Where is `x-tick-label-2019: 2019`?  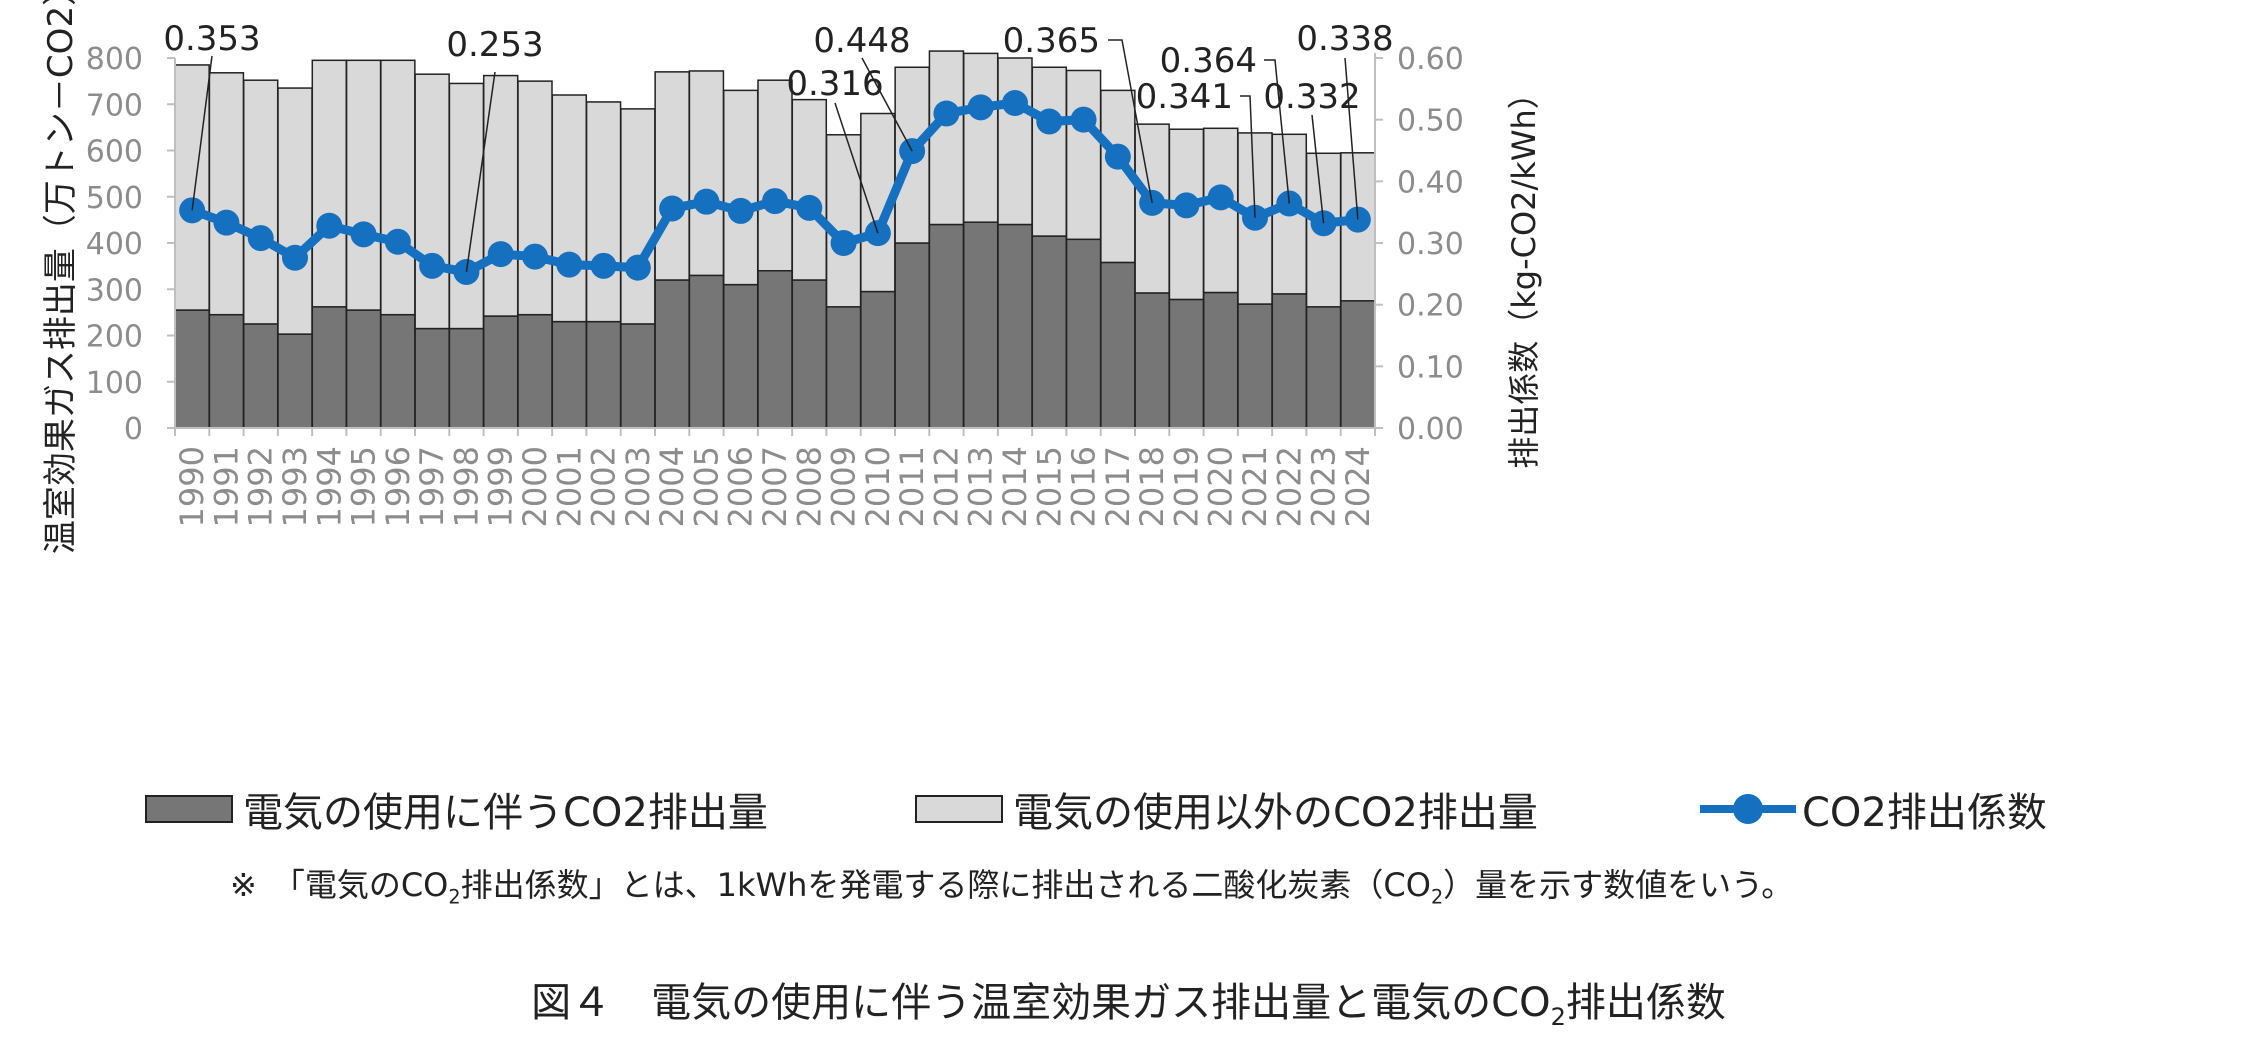
x-tick-label-2019: 2019 is located at coordinates (1186, 486).